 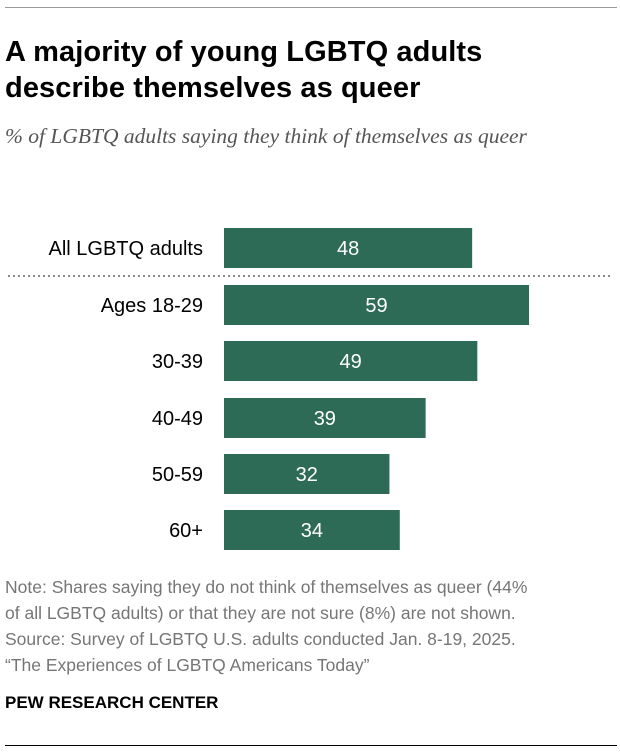 I want to click on category-label-50-59: 50-59, so click(x=177, y=475).